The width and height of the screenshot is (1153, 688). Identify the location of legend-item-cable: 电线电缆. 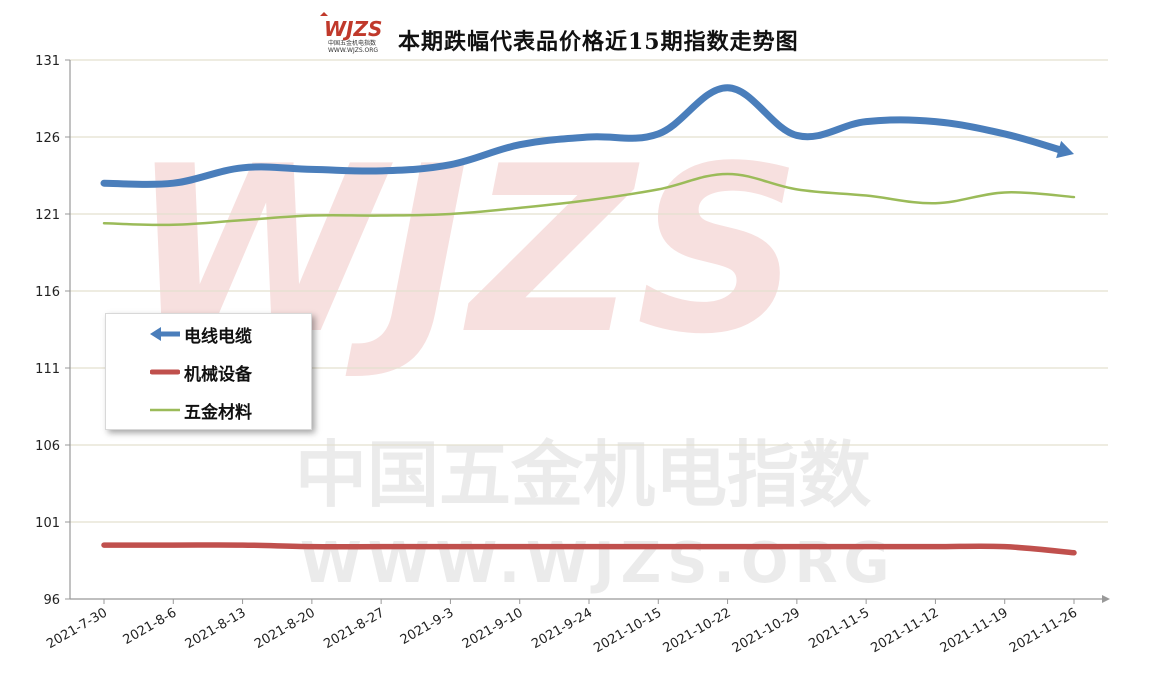
(208, 333).